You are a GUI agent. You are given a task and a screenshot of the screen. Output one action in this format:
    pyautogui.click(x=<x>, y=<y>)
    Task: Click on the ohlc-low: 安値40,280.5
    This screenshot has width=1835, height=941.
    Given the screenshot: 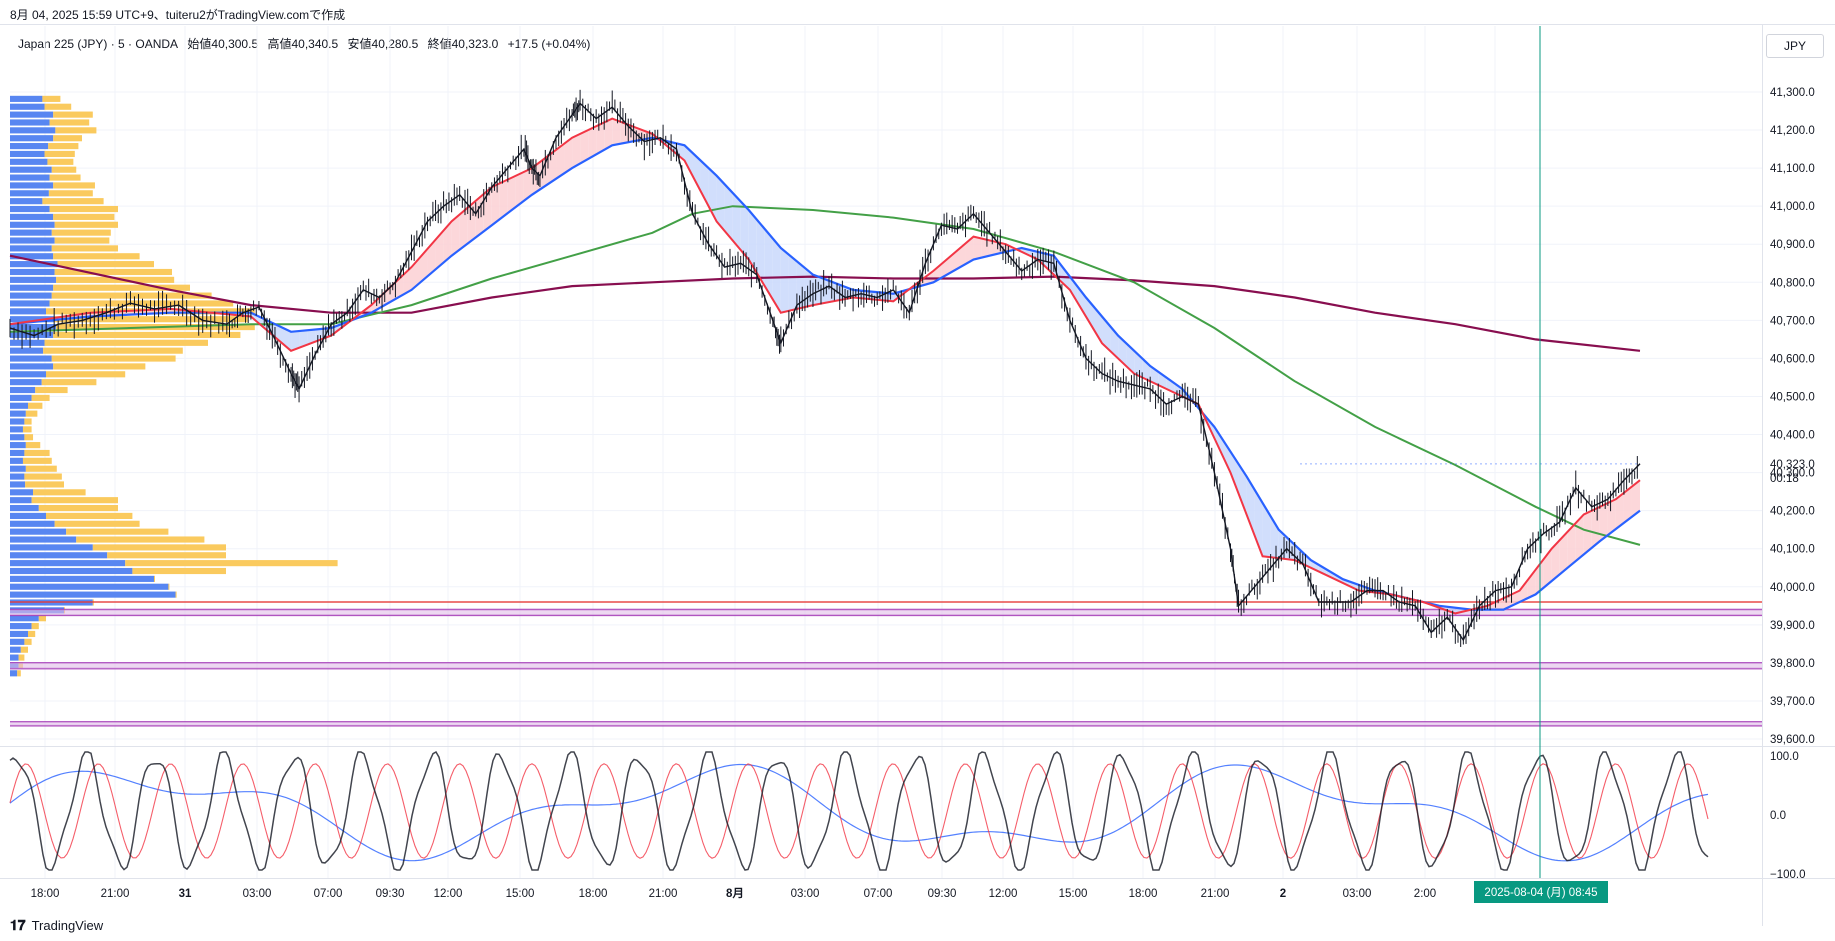 What is the action you would take?
    pyautogui.click(x=383, y=44)
    